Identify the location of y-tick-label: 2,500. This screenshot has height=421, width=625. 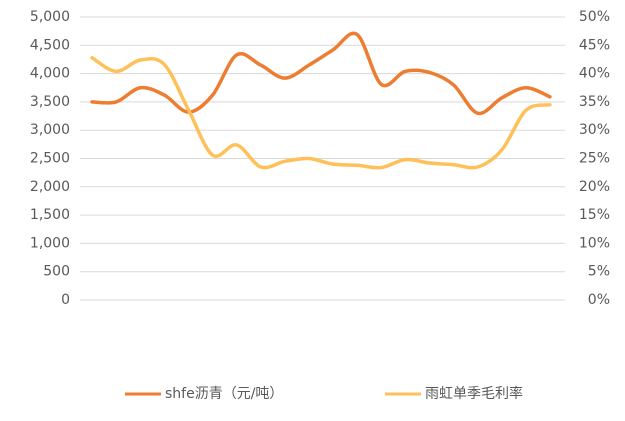
(50, 159).